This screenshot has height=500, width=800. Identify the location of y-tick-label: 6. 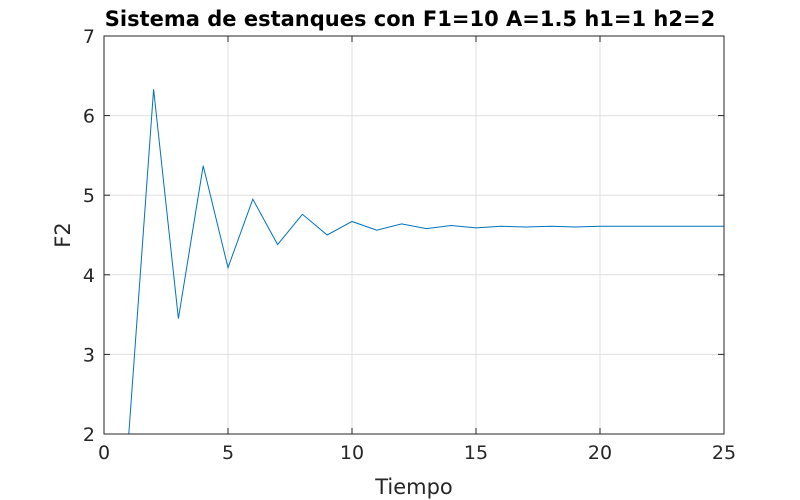
(89, 117).